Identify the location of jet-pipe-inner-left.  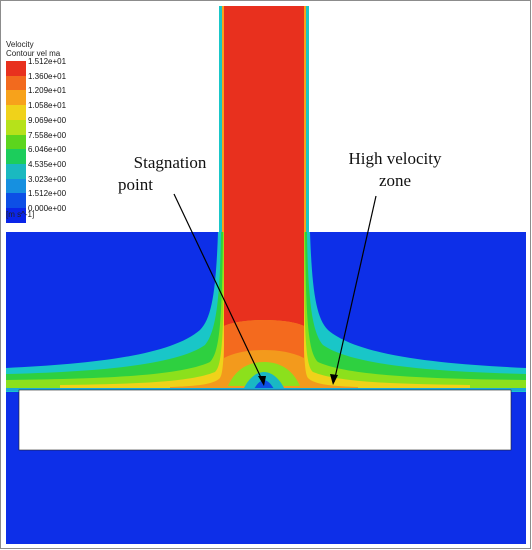
(223, 119).